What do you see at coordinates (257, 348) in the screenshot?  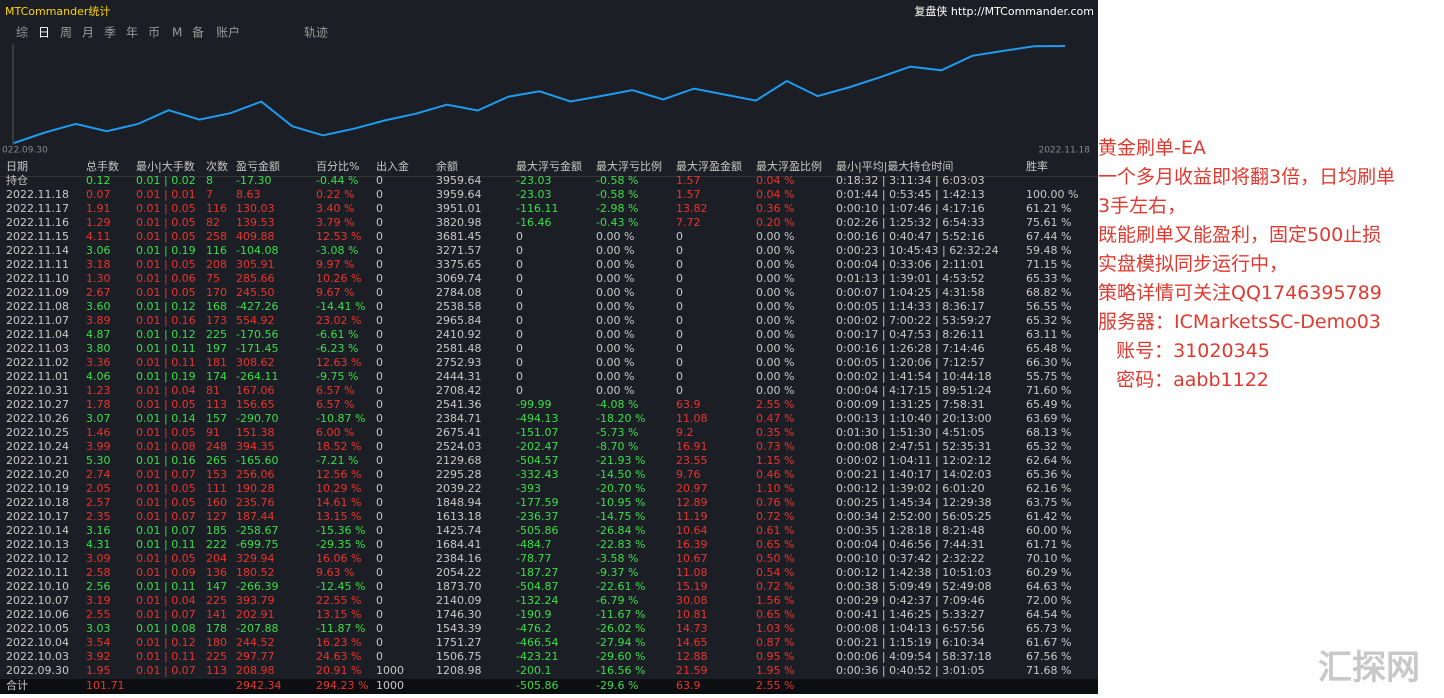 I see `table-cell: -171.45` at bounding box center [257, 348].